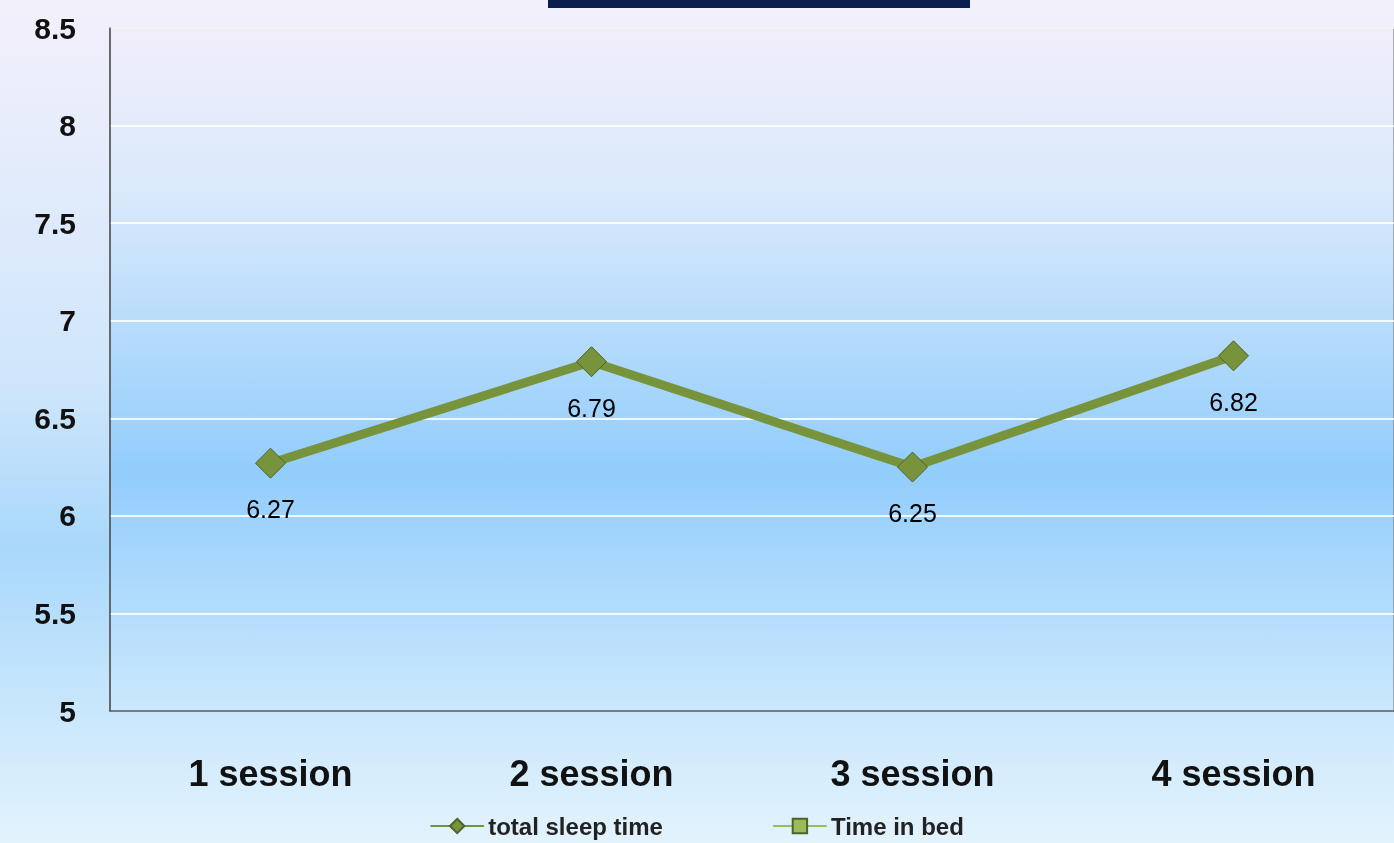 The image size is (1394, 843). What do you see at coordinates (270, 773) in the screenshot?
I see `x-tick-label: 1 session` at bounding box center [270, 773].